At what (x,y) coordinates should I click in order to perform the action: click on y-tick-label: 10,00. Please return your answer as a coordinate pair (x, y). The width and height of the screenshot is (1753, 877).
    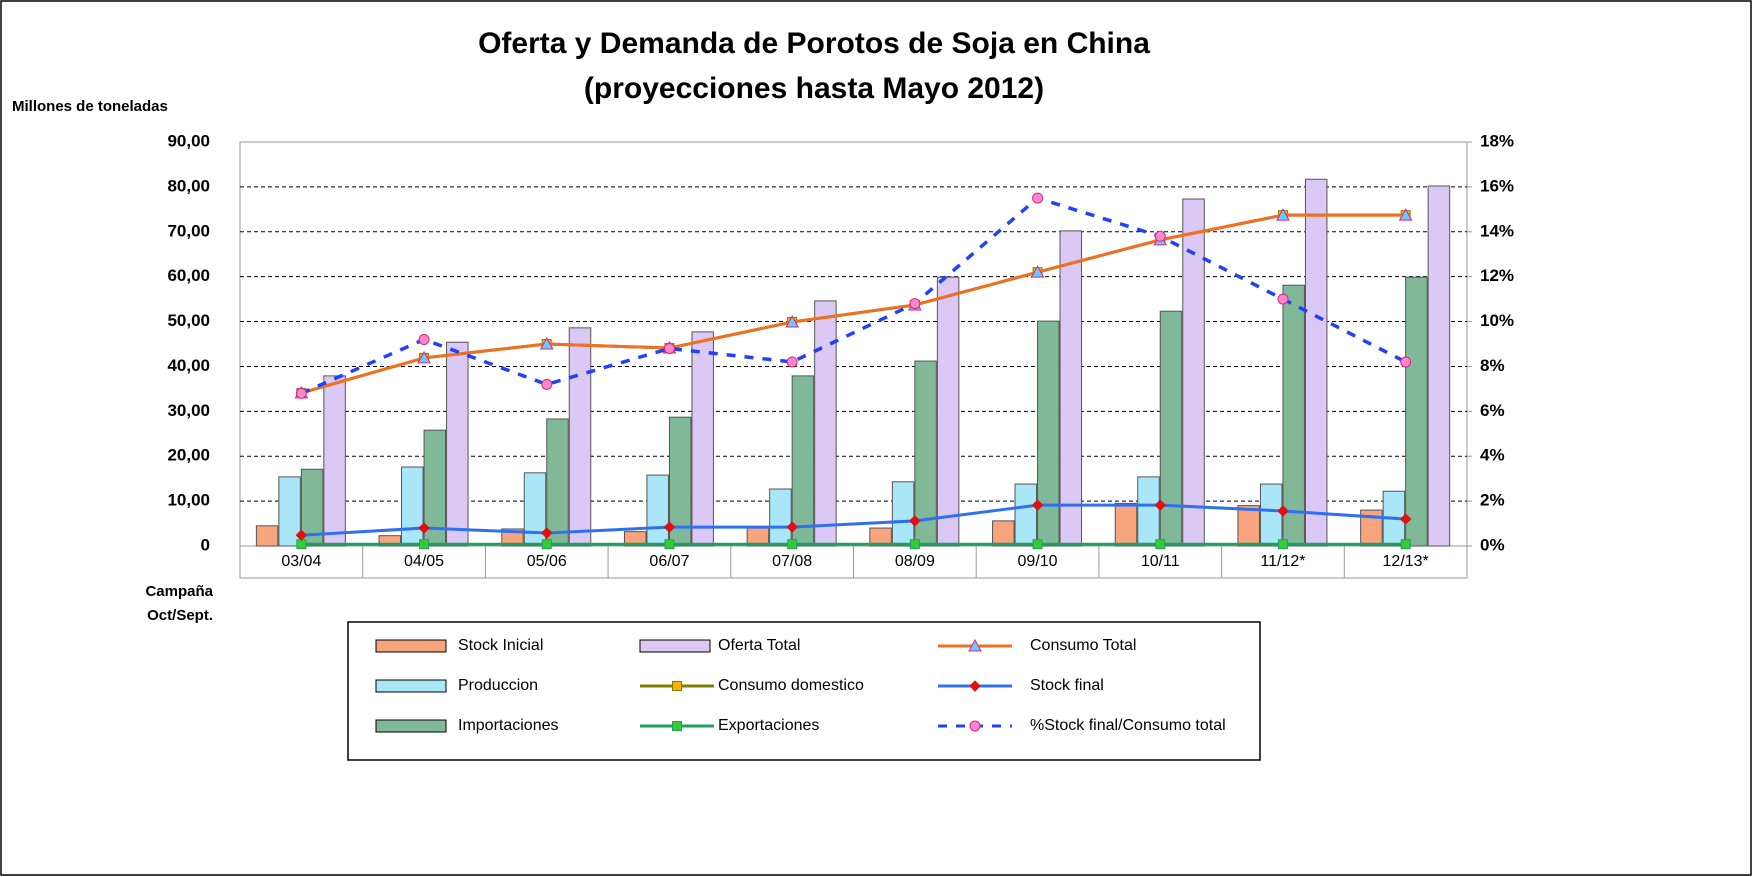
    Looking at the image, I should click on (188, 500).